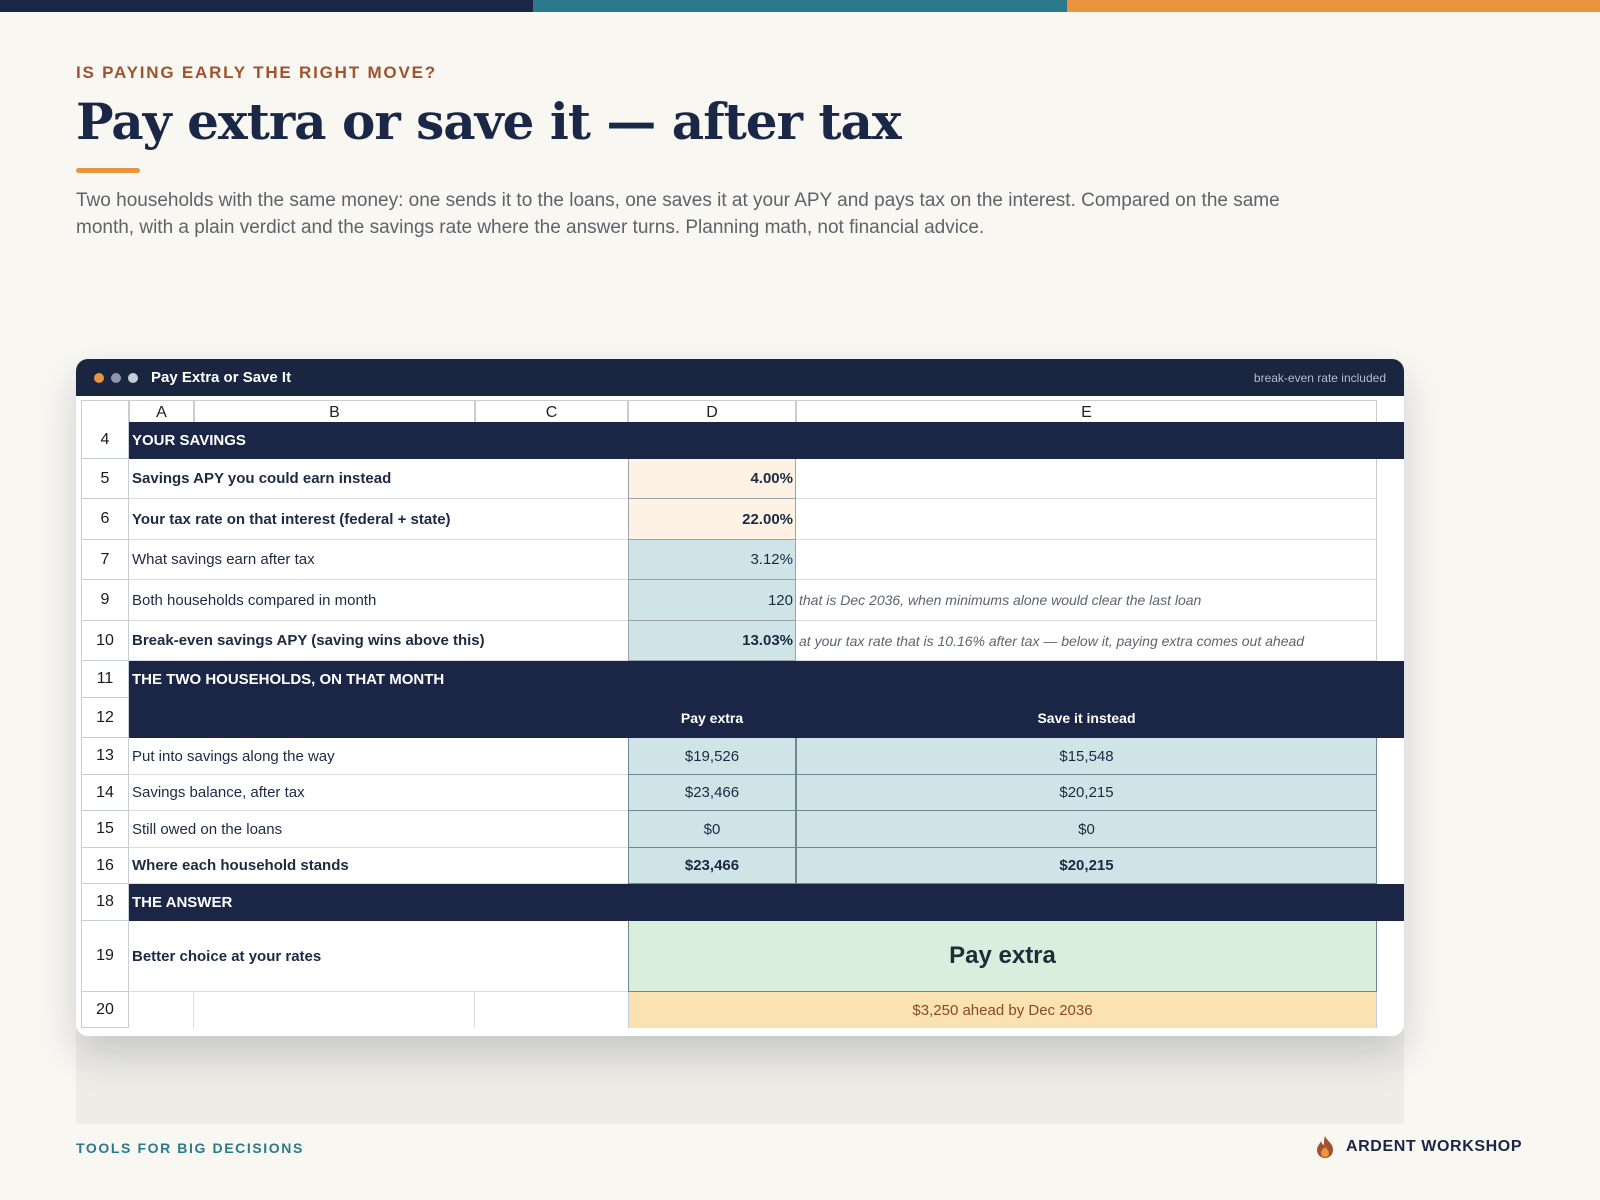  Describe the element at coordinates (105, 440) in the screenshot. I see `row-number: 4` at that location.